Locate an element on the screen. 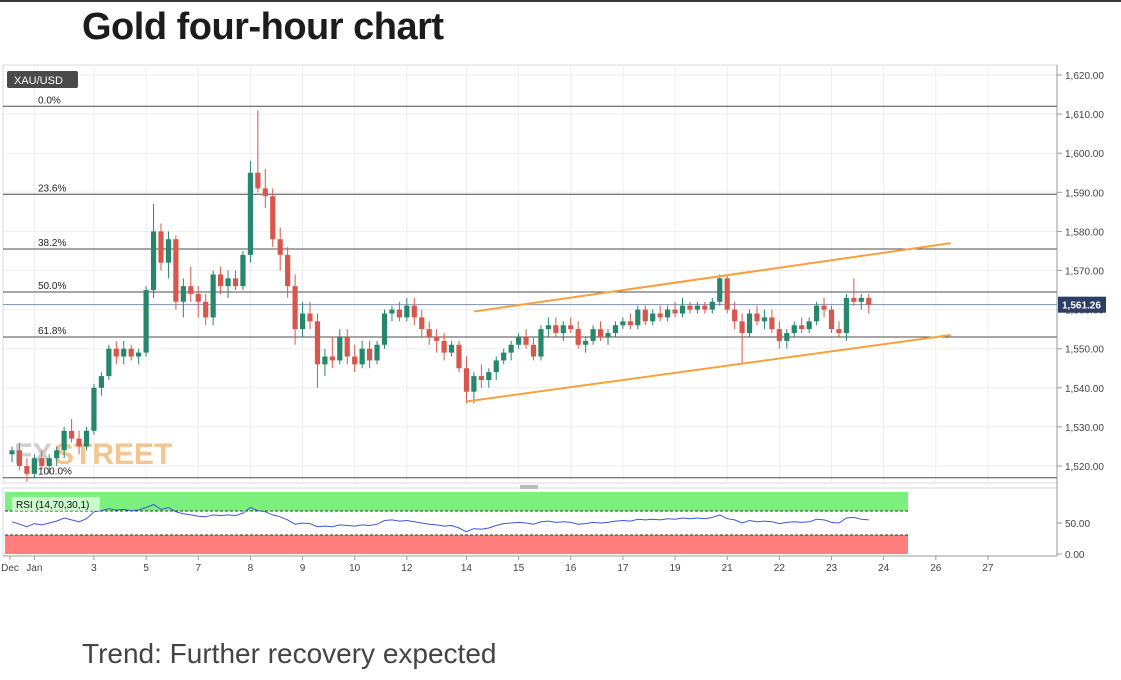  time-tick-label: 9 is located at coordinates (303, 568).